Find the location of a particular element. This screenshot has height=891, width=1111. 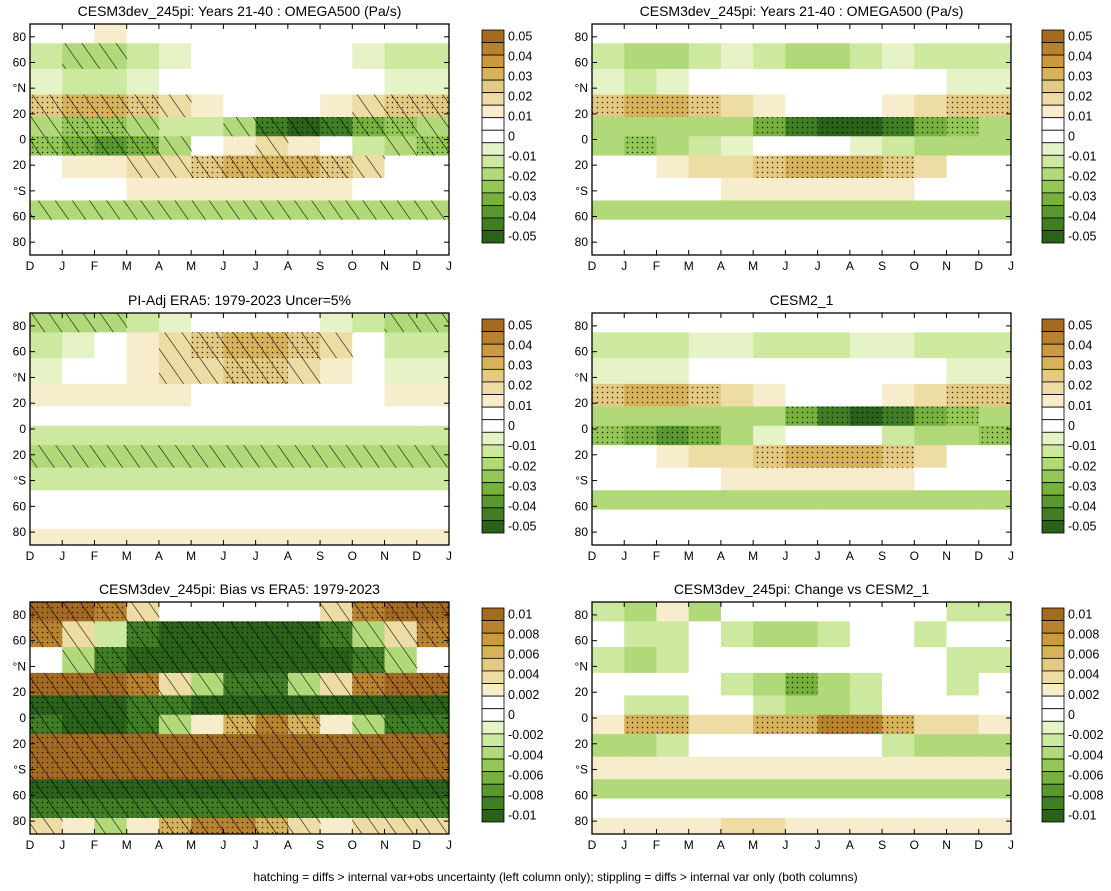

colorbar-label: -0.01 is located at coordinates (1082, 157).